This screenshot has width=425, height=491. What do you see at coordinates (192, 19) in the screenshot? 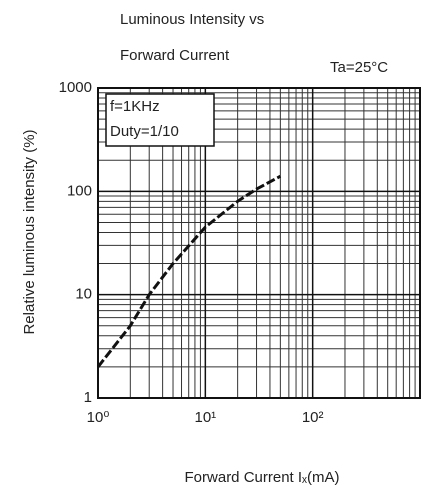
I see `chart-title: Luminous Intensity vs` at bounding box center [192, 19].